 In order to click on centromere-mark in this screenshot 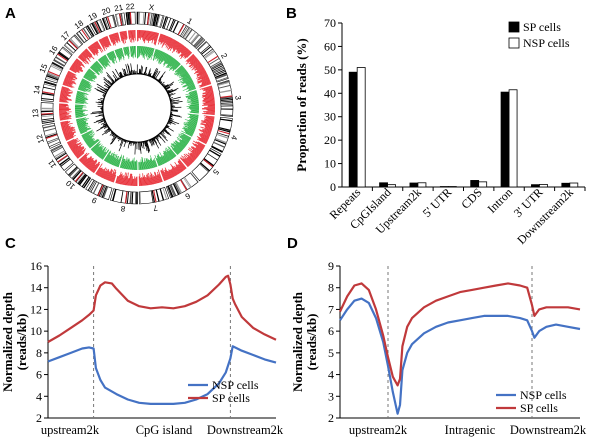, I will do `click(226, 96)`.